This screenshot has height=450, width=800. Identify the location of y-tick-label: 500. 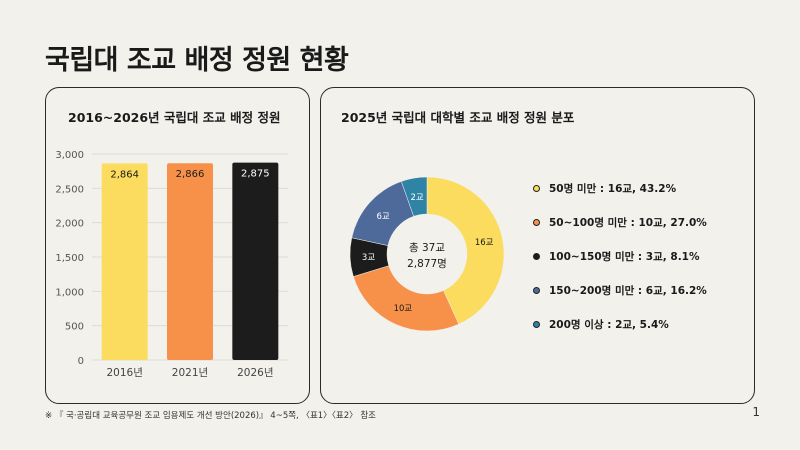
(74, 327).